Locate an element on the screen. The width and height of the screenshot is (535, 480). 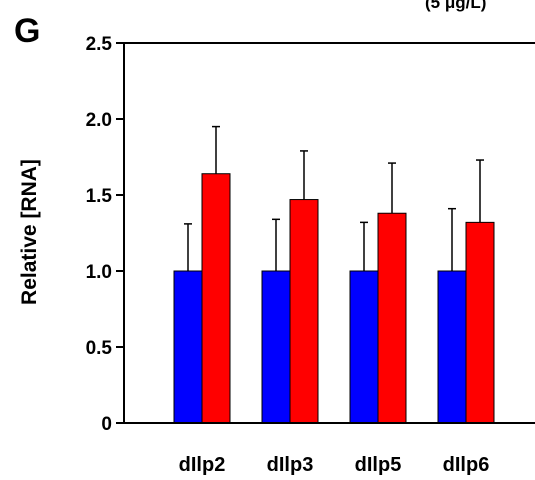
y-tick-label: 1.0 is located at coordinates (99, 272).